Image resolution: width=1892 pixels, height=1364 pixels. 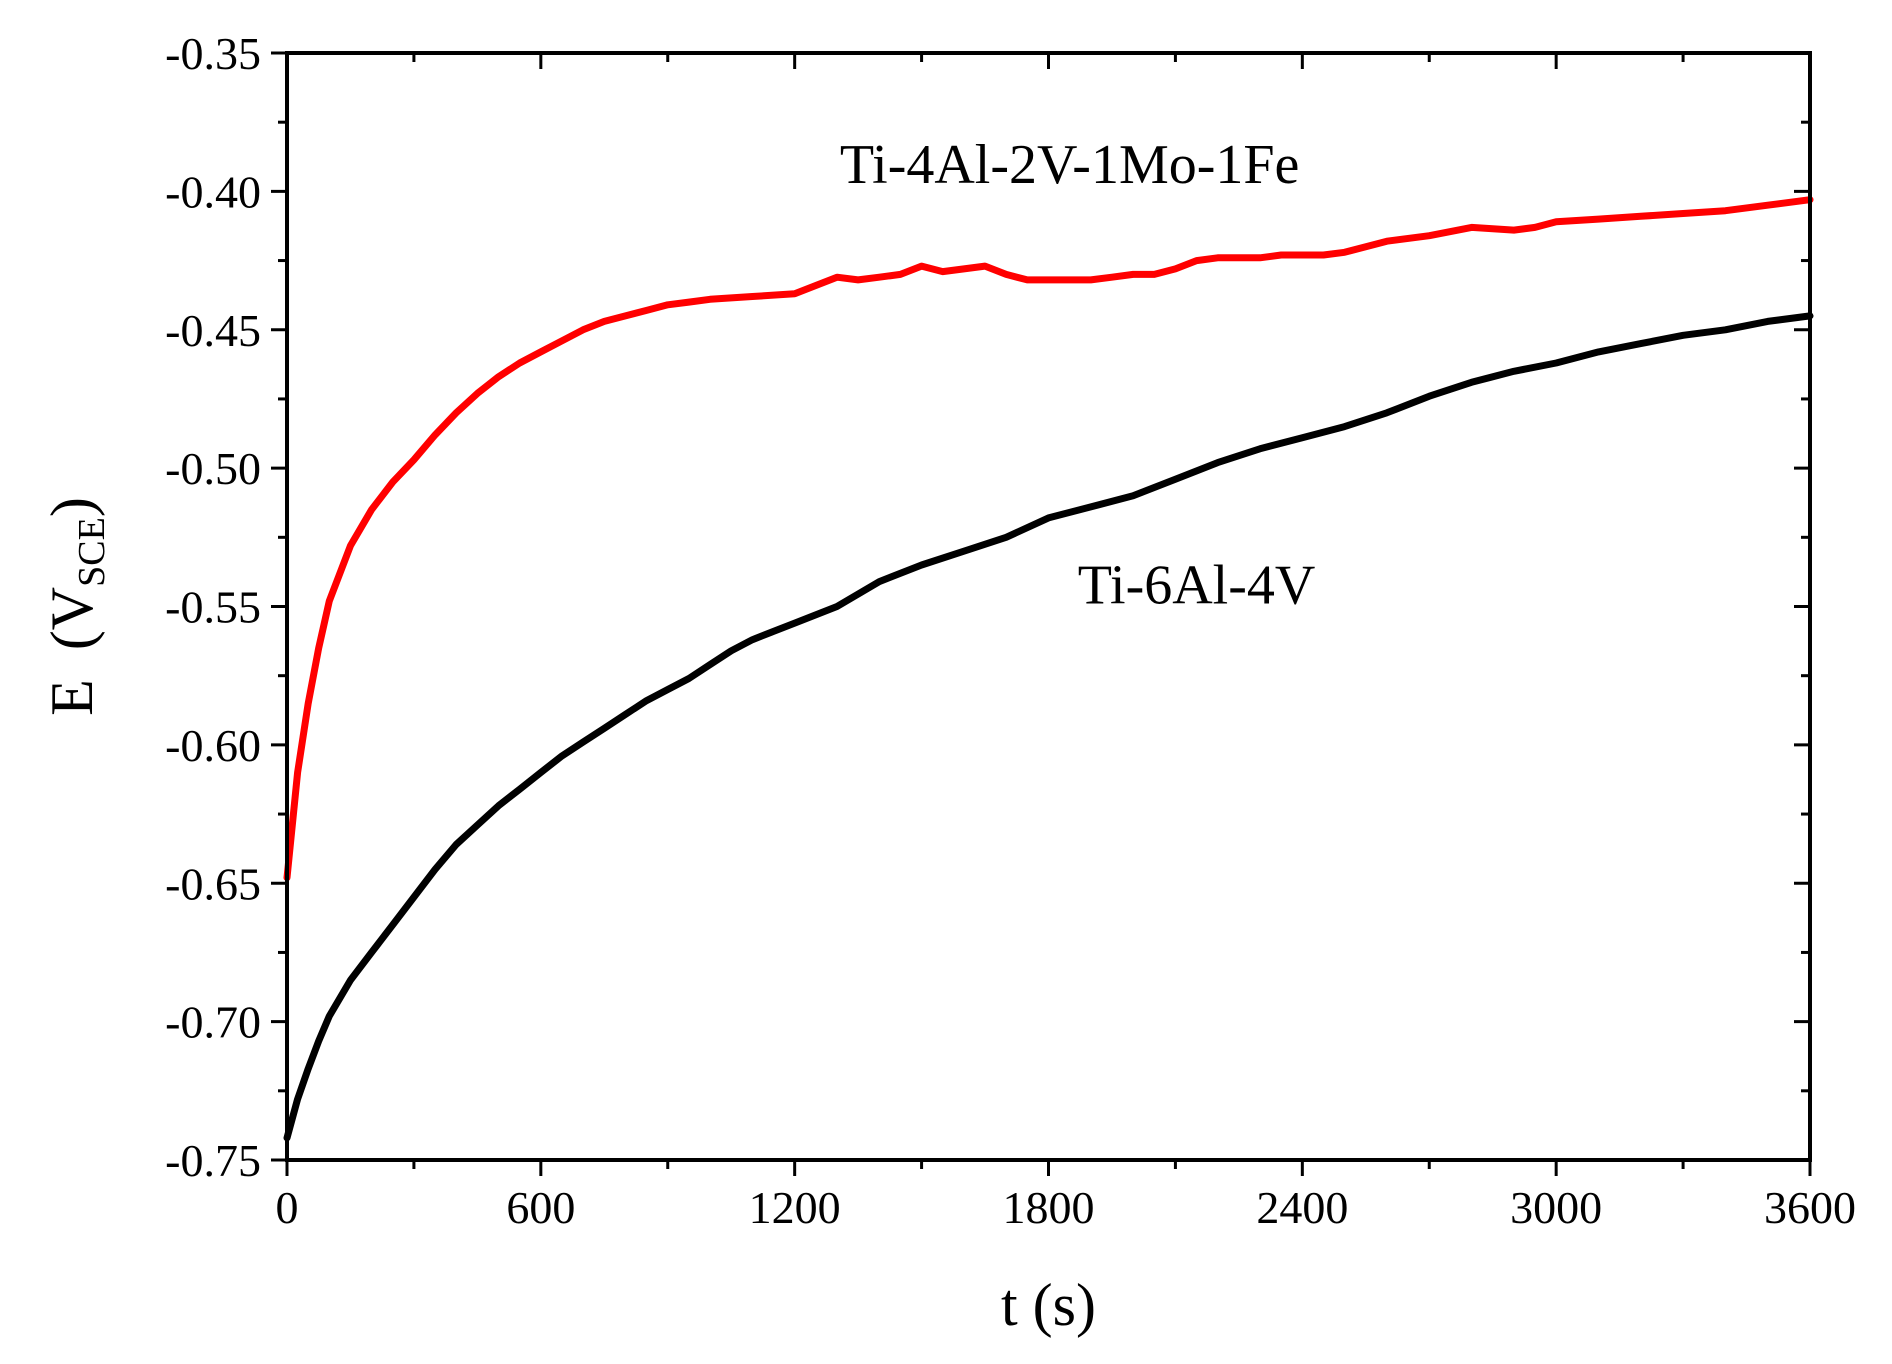 What do you see at coordinates (213, 330) in the screenshot?
I see `y-tick-label: -0.45` at bounding box center [213, 330].